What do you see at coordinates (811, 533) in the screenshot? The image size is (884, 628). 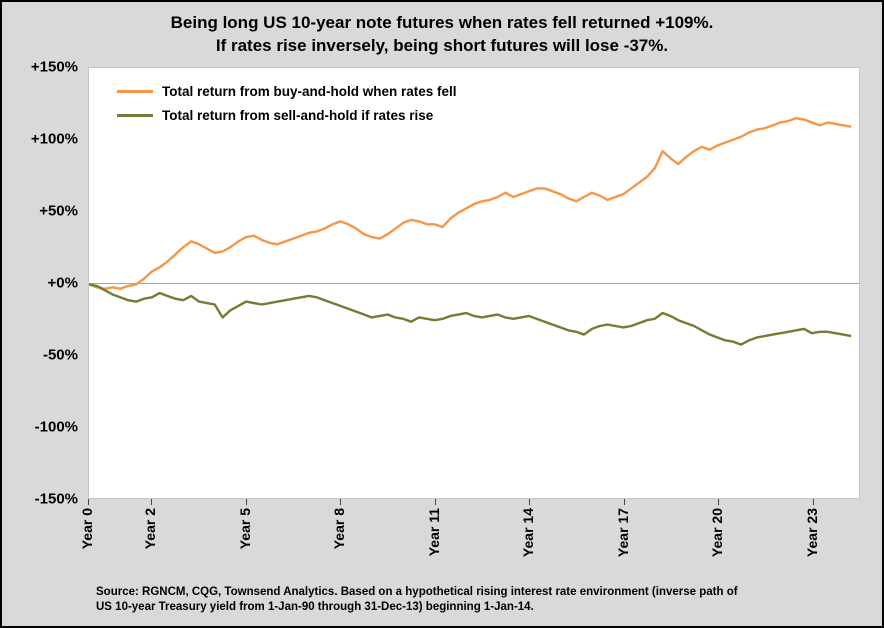 I see `x-tick-label: Year 23` at bounding box center [811, 533].